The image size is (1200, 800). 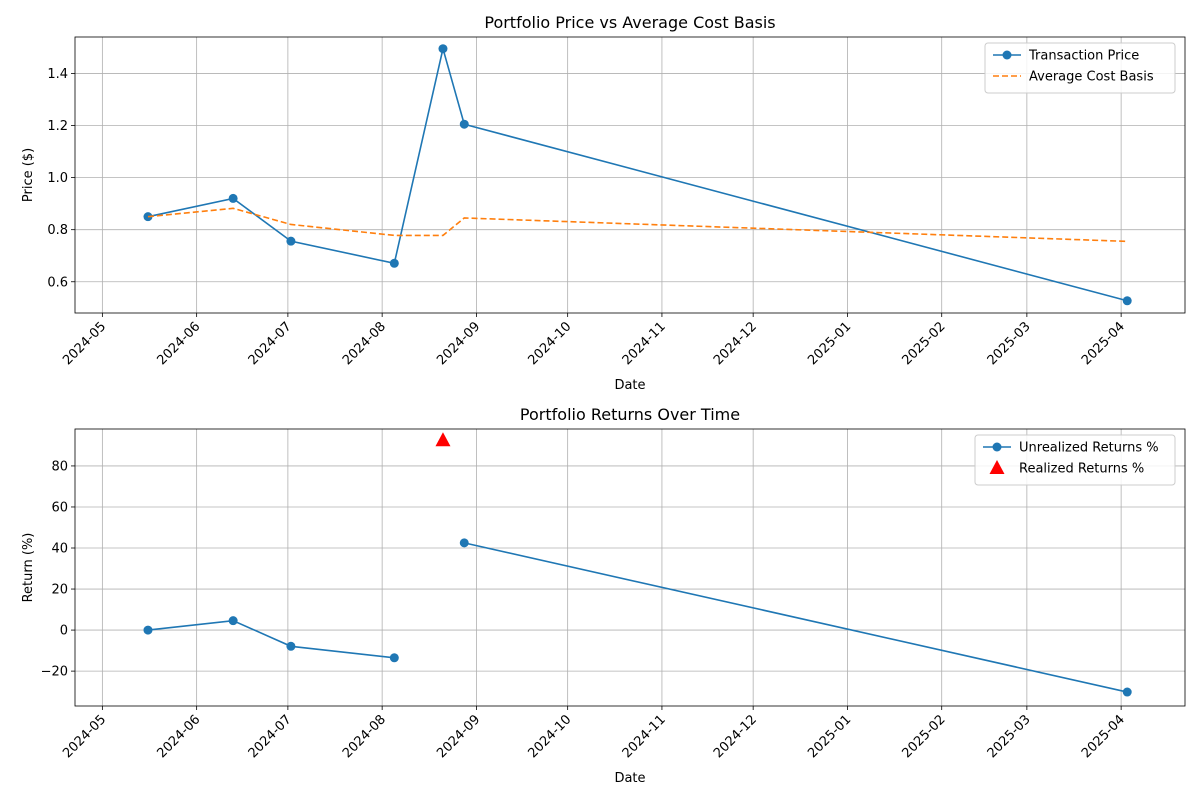 I want to click on legend-label: Transaction Price, so click(x=1083, y=56).